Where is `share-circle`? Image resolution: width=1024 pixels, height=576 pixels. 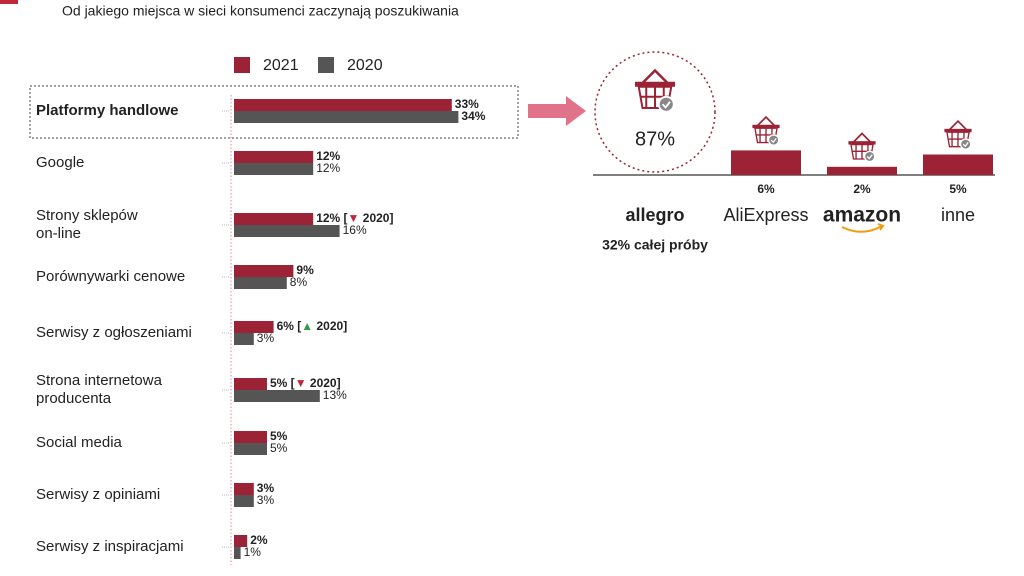
share-circle is located at coordinates (655, 112).